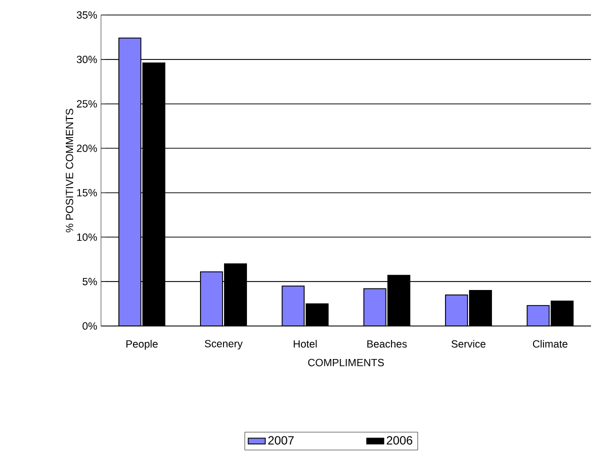 This screenshot has width=592, height=464. What do you see at coordinates (281, 440) in the screenshot?
I see `legend-label: 2007` at bounding box center [281, 440].